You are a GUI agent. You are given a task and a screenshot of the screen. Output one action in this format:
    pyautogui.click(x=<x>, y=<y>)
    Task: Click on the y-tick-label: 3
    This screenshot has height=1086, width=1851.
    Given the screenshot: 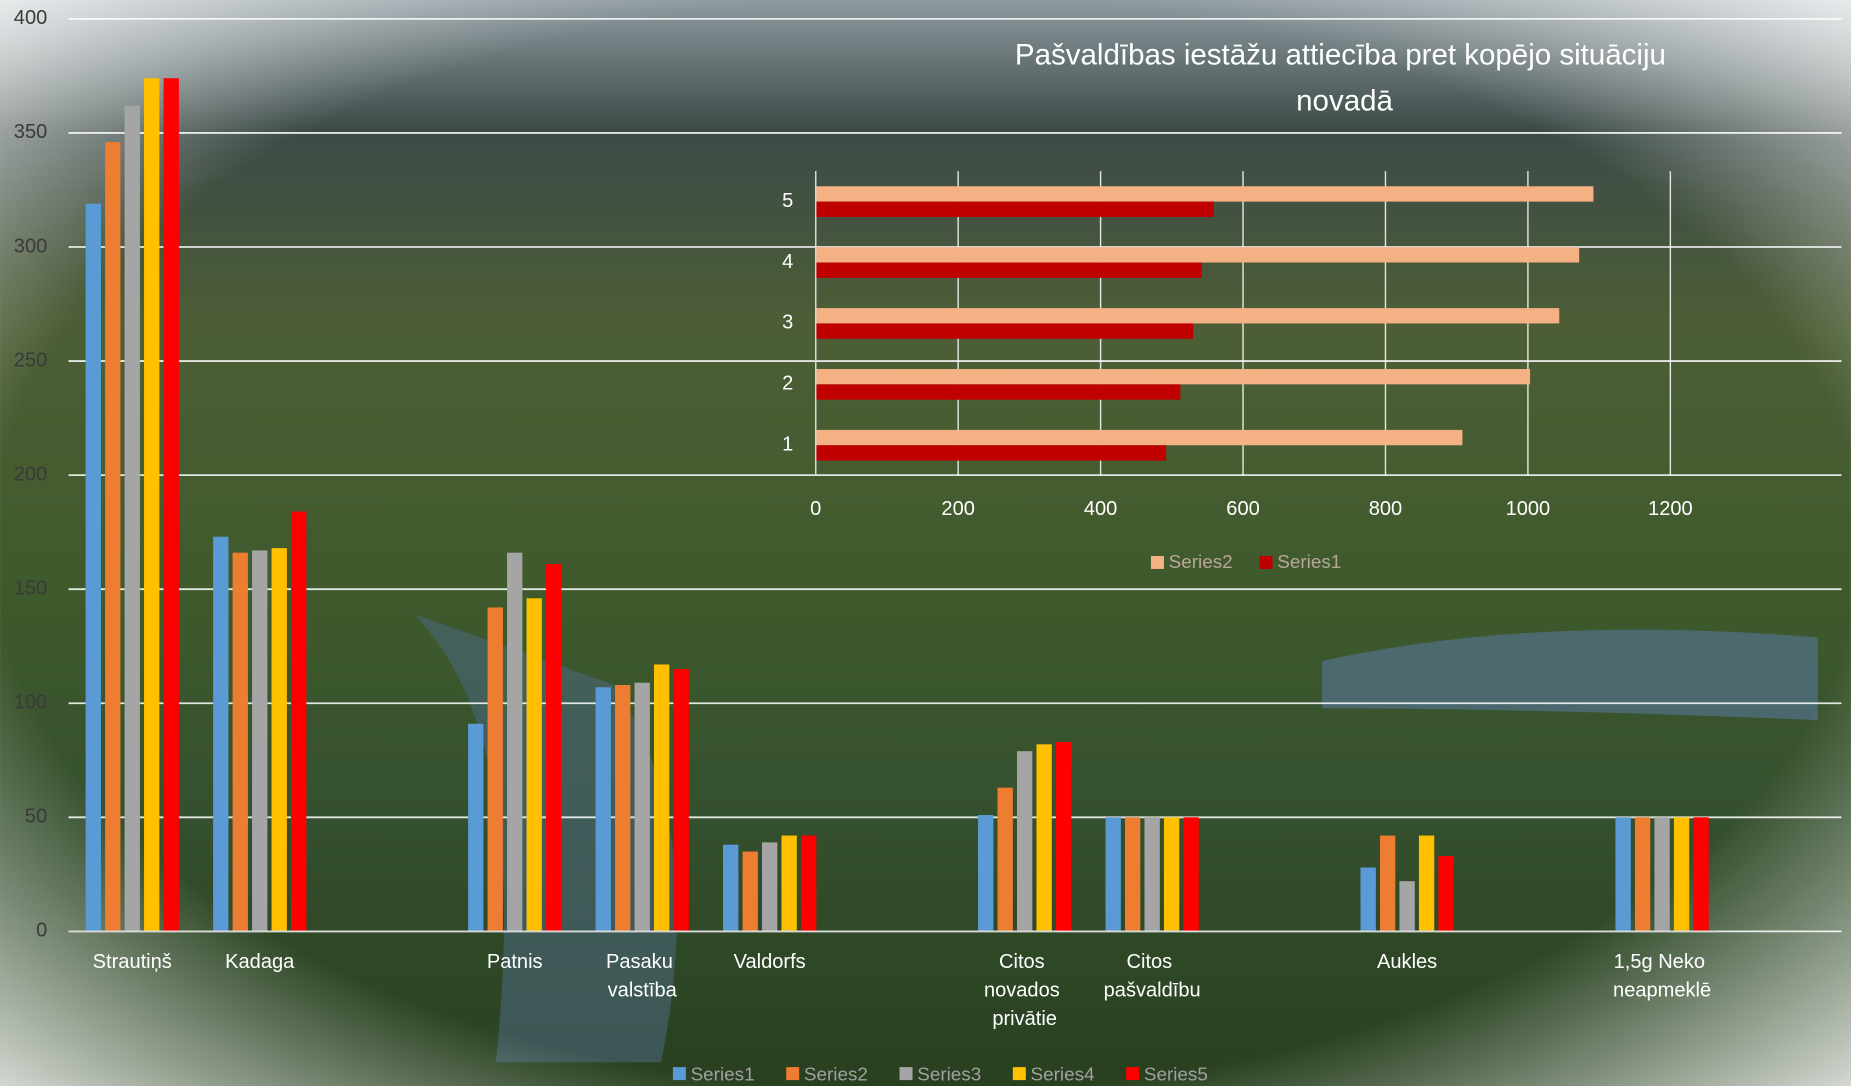 What is the action you would take?
    pyautogui.click(x=787, y=323)
    